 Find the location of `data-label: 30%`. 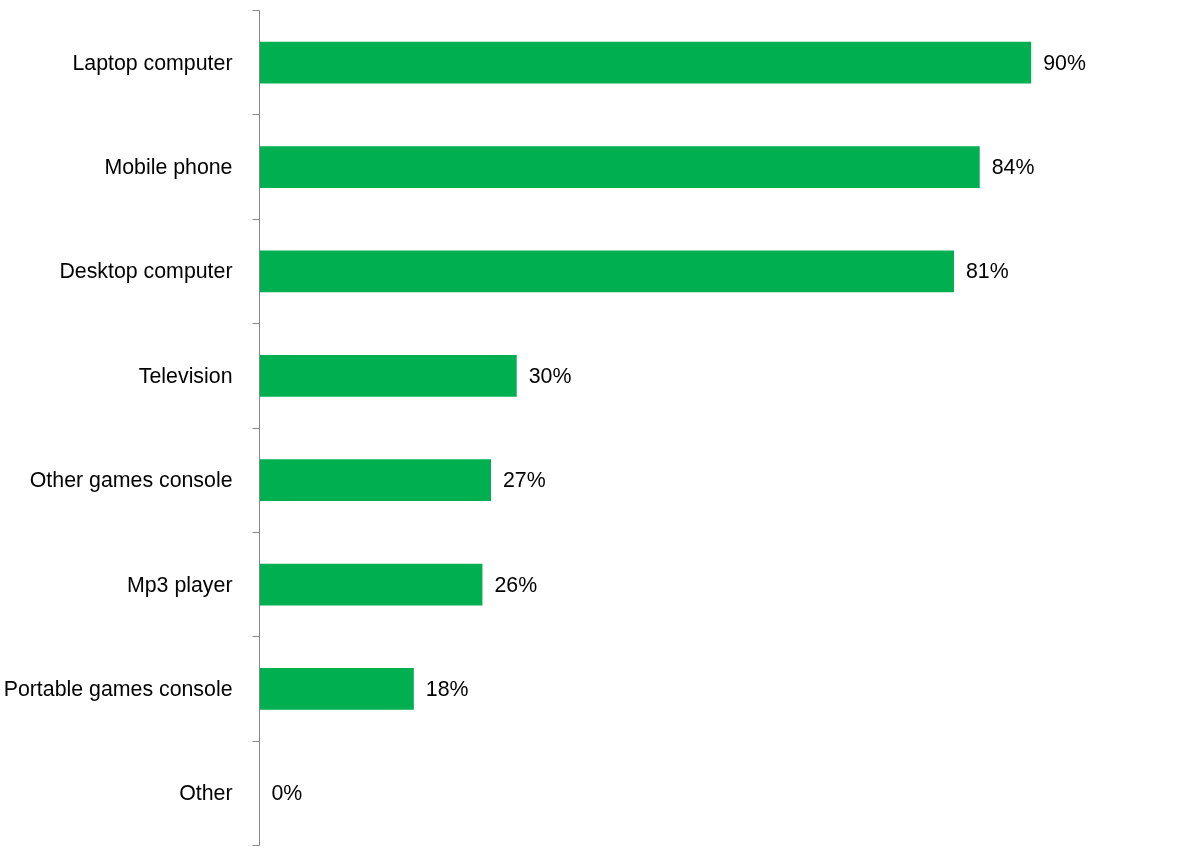

data-label: 30% is located at coordinates (550, 375).